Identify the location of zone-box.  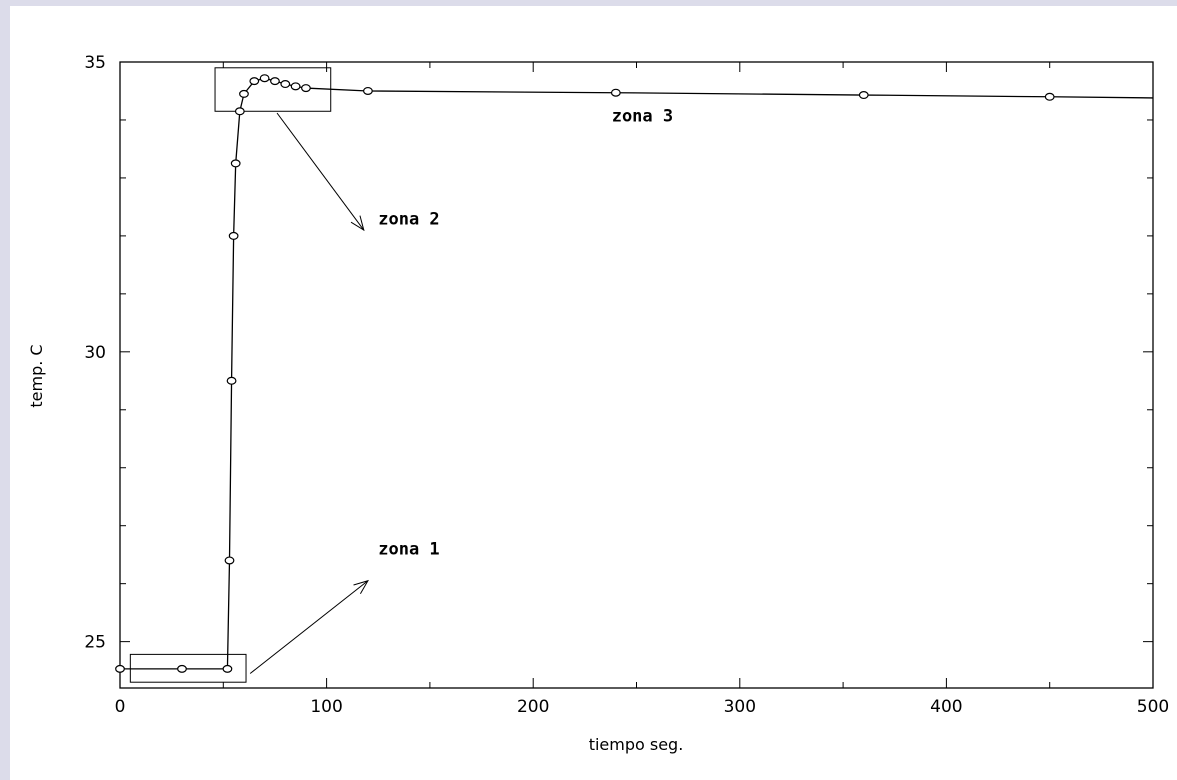
(273, 89).